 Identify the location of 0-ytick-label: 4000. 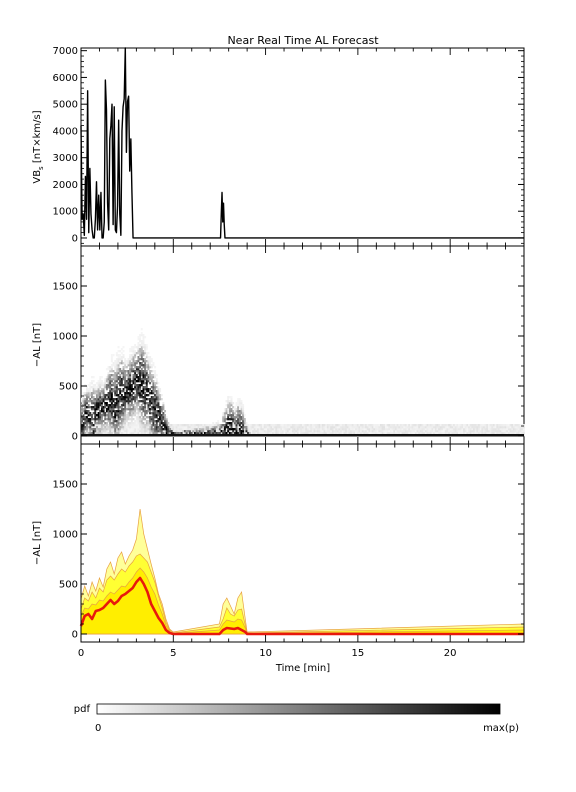
(65, 131).